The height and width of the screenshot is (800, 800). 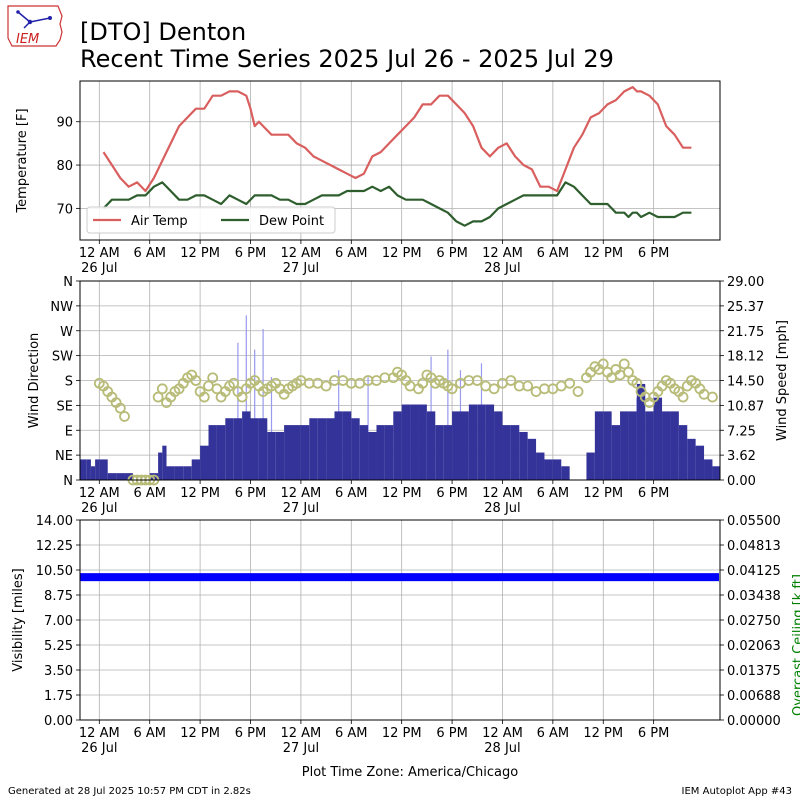 I want to click on speed-tick-label: 25.37, so click(x=745, y=307).